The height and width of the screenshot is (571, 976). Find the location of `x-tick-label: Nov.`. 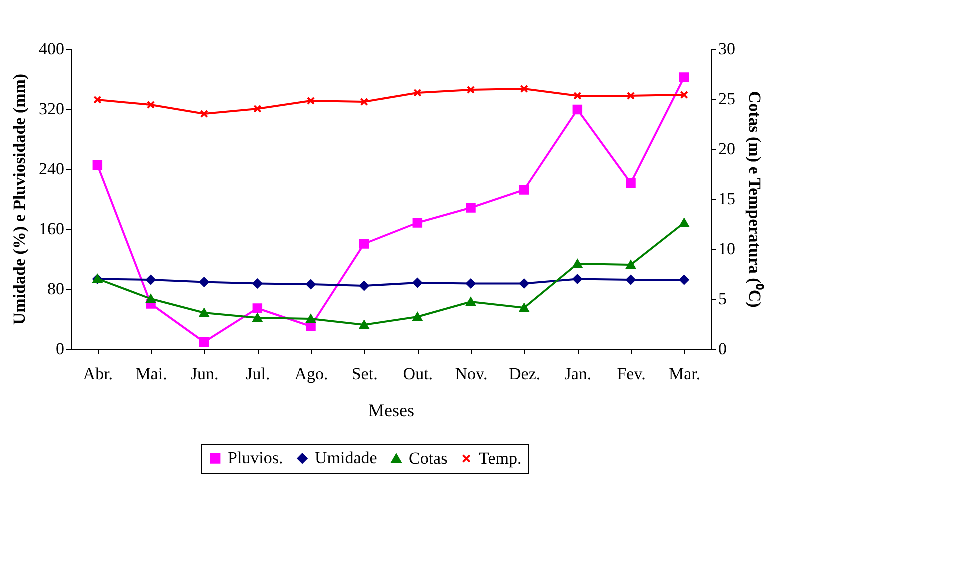

x-tick-label: Nov. is located at coordinates (471, 374).